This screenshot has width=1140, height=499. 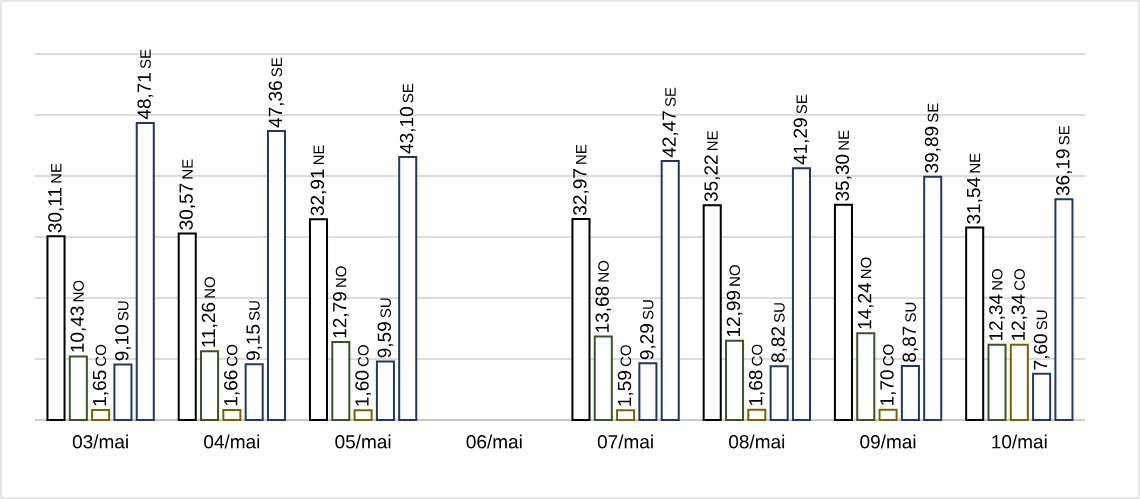 What do you see at coordinates (254, 342) in the screenshot?
I see `data-label: 9,15` at bounding box center [254, 342].